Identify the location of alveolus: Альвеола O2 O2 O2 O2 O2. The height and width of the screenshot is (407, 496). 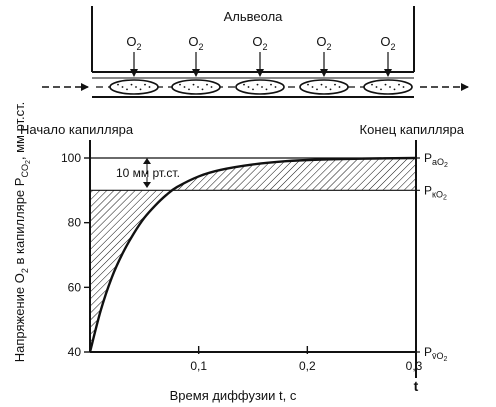
(253, 41).